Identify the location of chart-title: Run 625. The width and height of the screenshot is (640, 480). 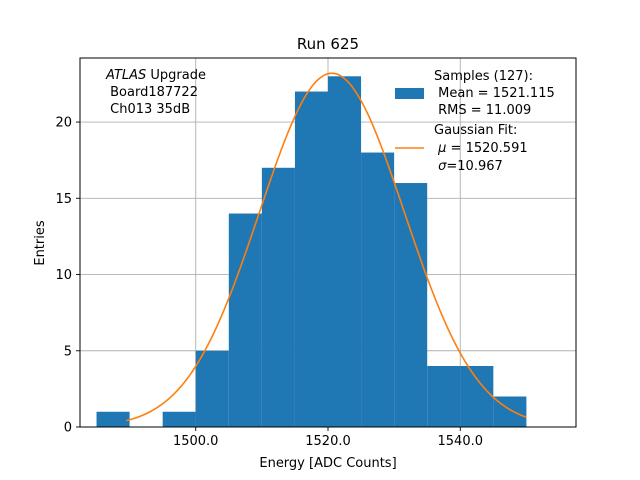
(328, 44).